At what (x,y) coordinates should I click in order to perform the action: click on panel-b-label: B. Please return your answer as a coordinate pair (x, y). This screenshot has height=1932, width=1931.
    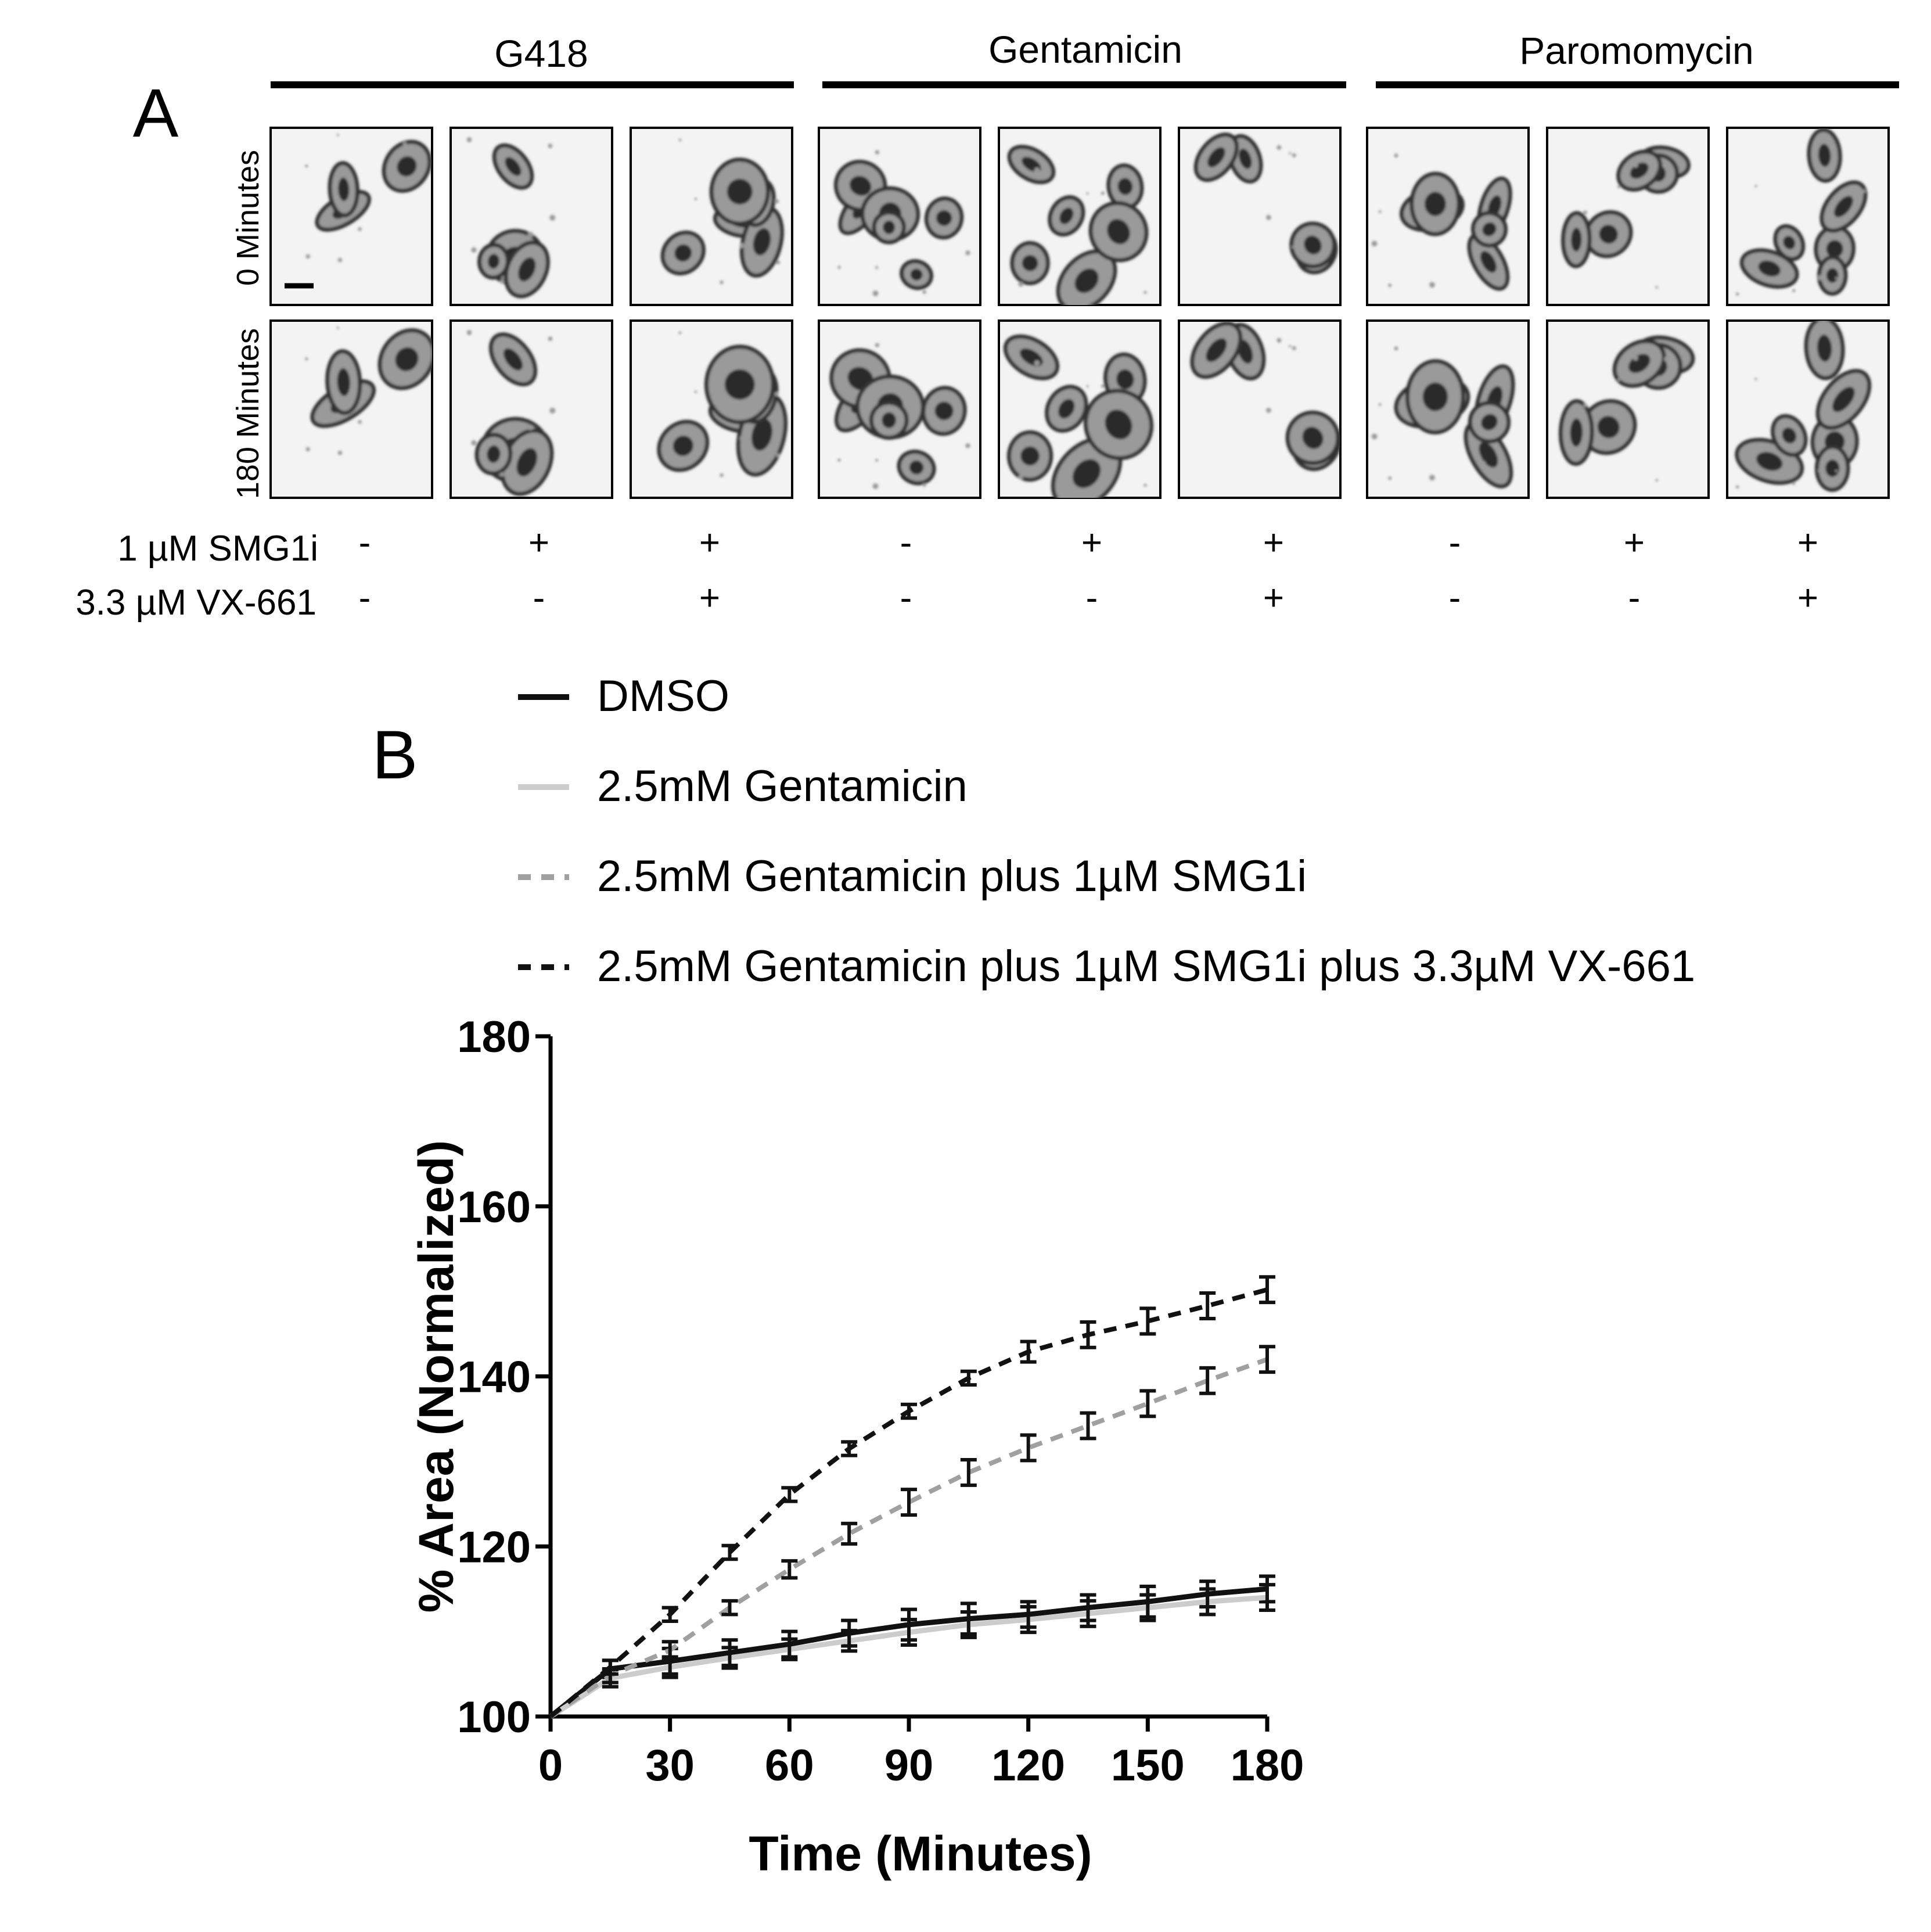
    Looking at the image, I should click on (395, 755).